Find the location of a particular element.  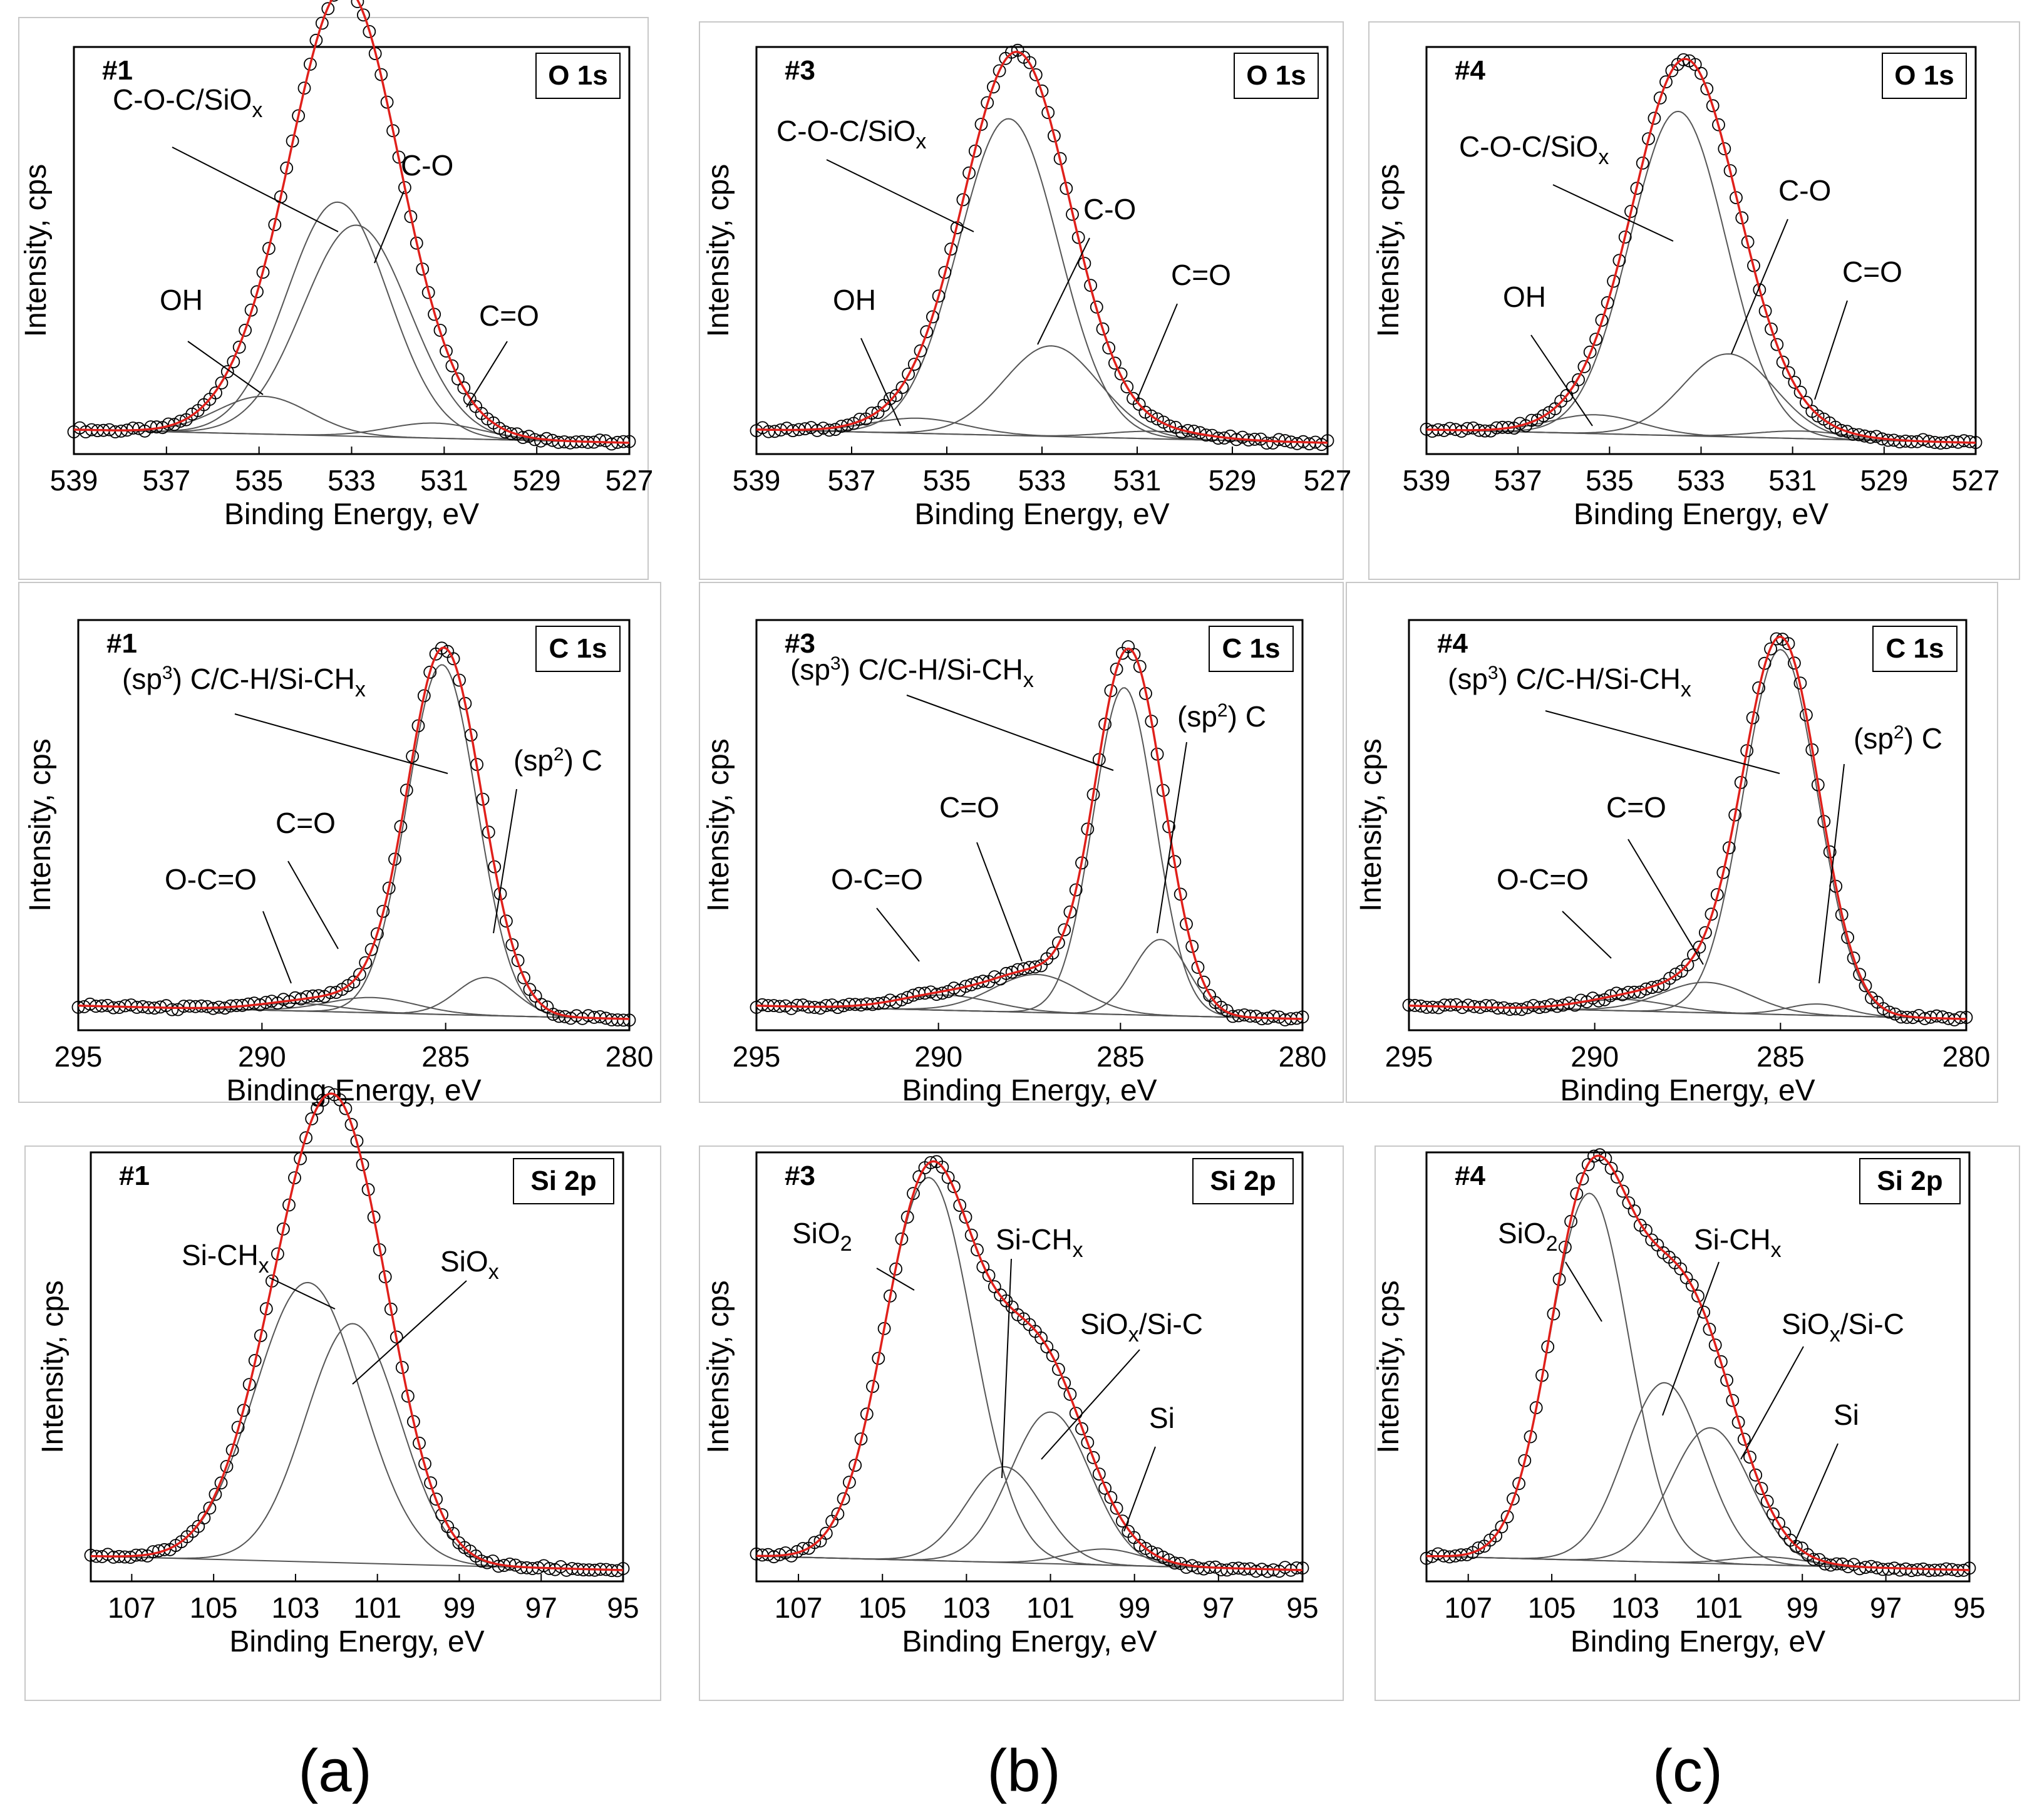

x-tick-label: 535 is located at coordinates (947, 481).